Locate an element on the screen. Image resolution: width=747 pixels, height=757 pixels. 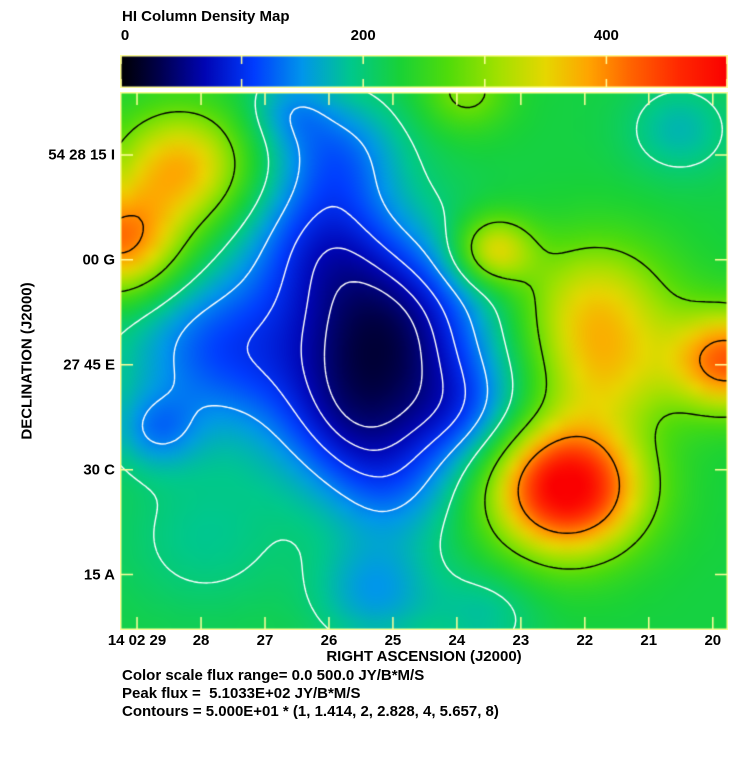
x-axis-tick-label: 14 02 29 is located at coordinates (137, 640).